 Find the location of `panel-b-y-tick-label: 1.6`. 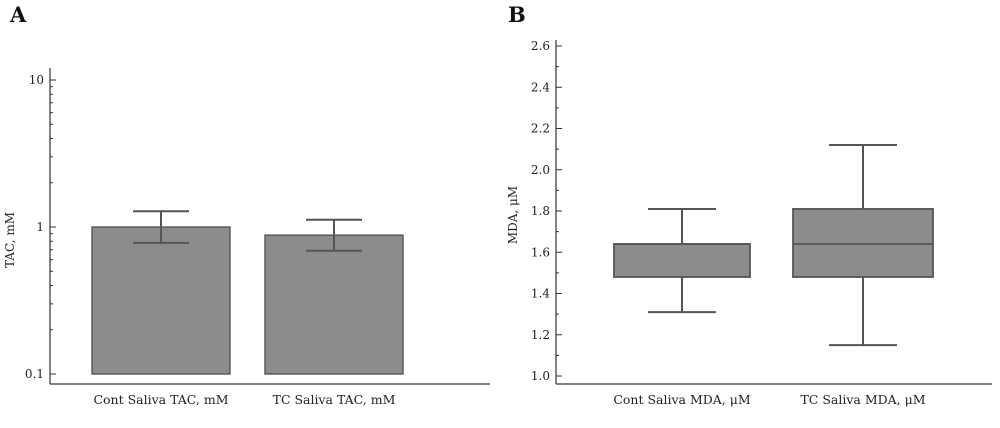

panel-b-y-tick-label: 1.6 is located at coordinates (540, 252).